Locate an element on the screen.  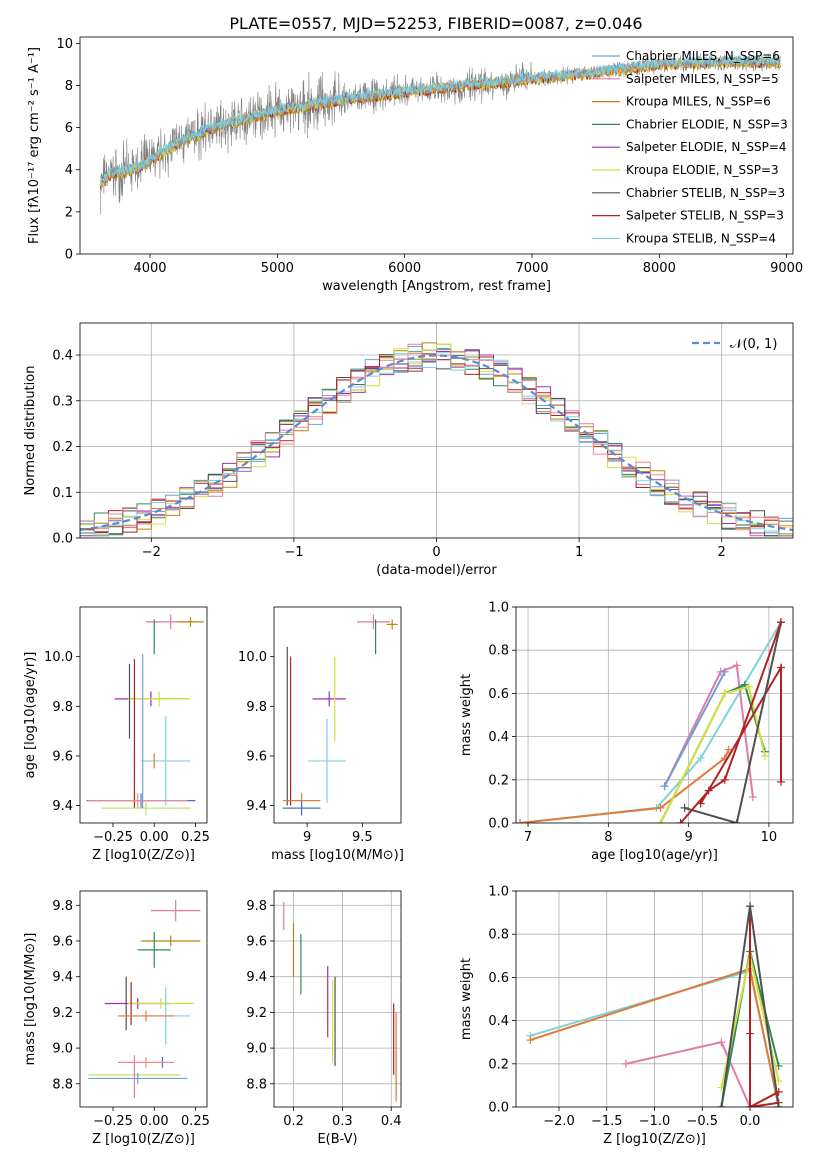
x-tick-label: 1 is located at coordinates (579, 552).